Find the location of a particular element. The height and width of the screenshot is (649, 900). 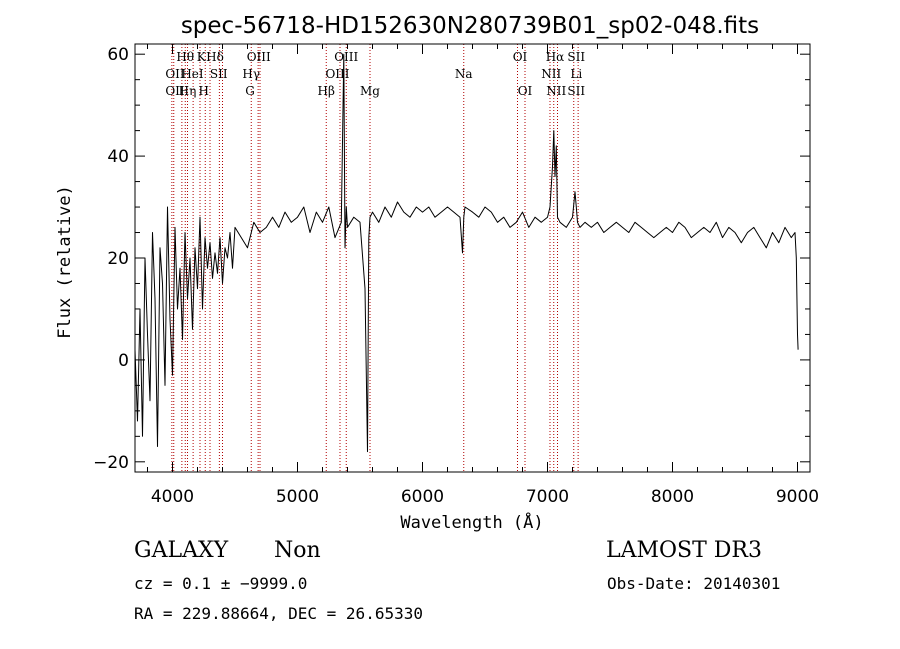

line-label-18: H is located at coordinates (204, 91).